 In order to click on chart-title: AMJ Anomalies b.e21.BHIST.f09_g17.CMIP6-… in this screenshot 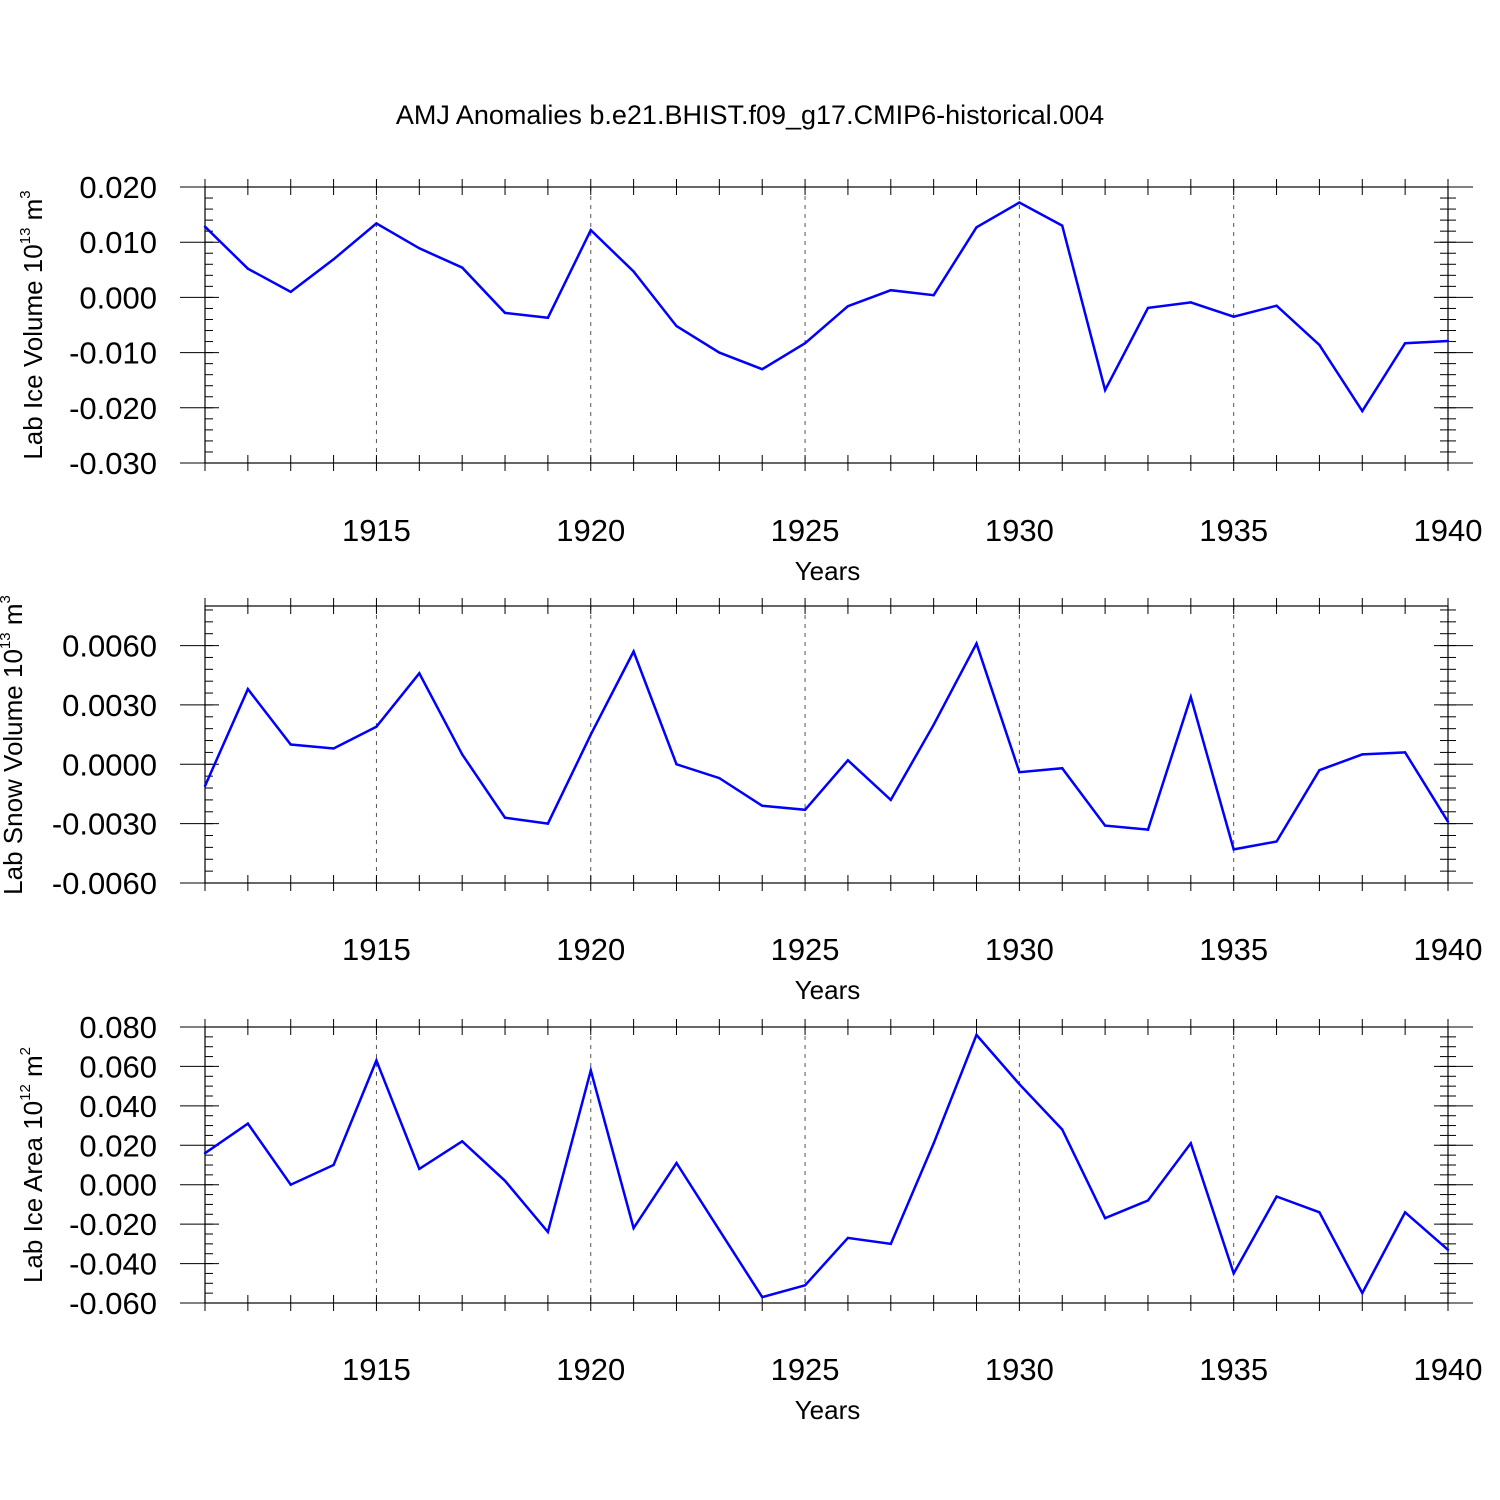, I will do `click(750, 115)`.